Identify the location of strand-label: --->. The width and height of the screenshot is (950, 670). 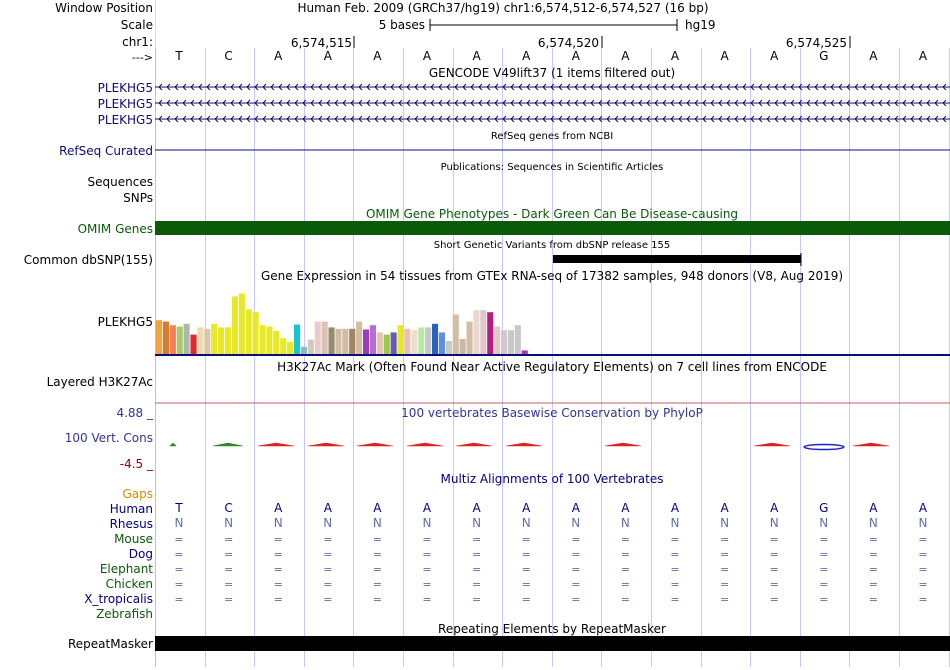
(142, 57).